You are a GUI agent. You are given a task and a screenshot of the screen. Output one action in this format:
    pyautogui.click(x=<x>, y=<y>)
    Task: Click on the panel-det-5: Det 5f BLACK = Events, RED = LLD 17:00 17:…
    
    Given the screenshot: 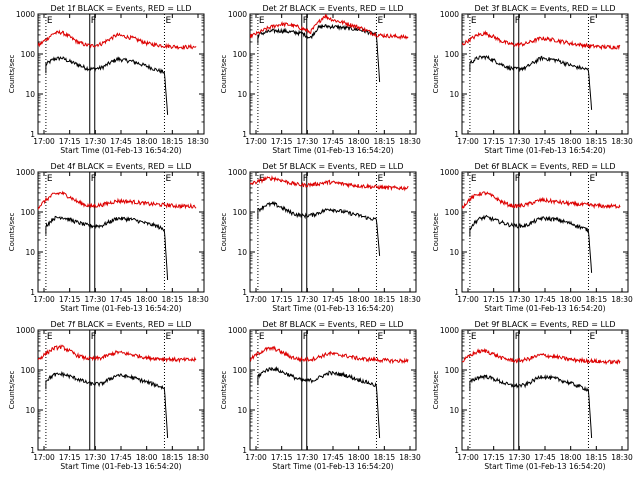 What is the action you would take?
    pyautogui.click(x=320, y=237)
    